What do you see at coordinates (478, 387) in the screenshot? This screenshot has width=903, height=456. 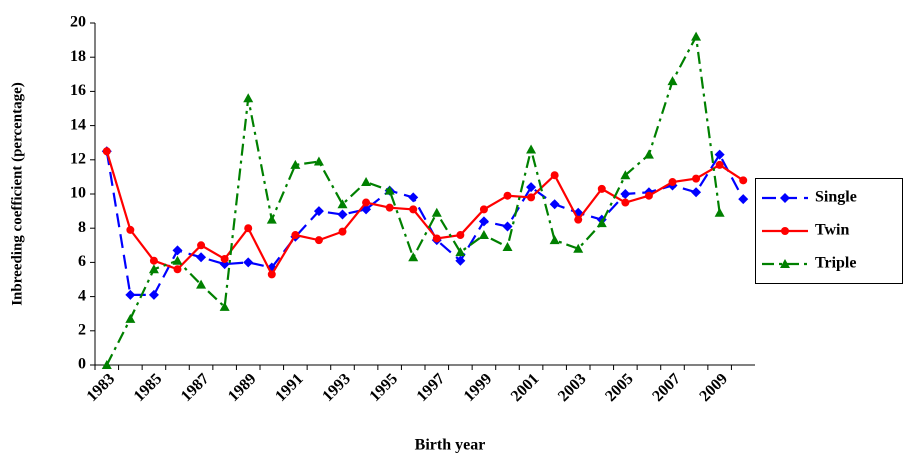 I see `x-tick-label: 1999` at bounding box center [478, 387].